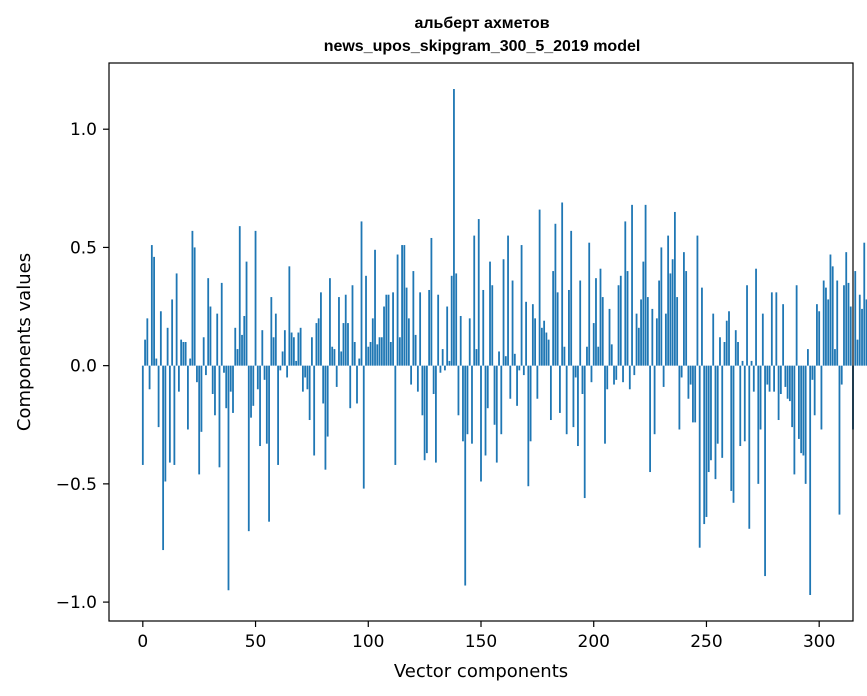 The width and height of the screenshot is (867, 696). I want to click on x-tick-label: 0, so click(142, 642).